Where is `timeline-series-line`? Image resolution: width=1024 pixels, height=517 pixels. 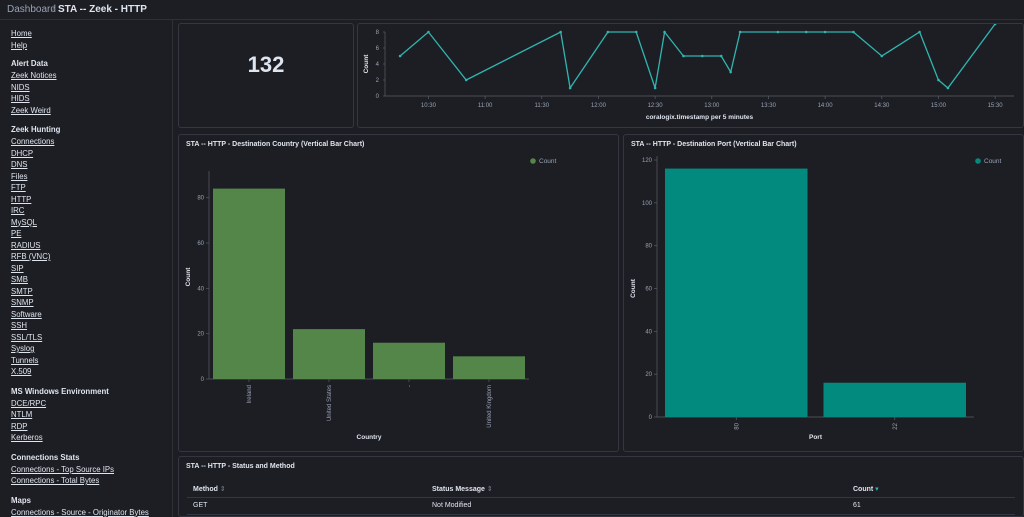 timeline-series-line is located at coordinates (697, 56).